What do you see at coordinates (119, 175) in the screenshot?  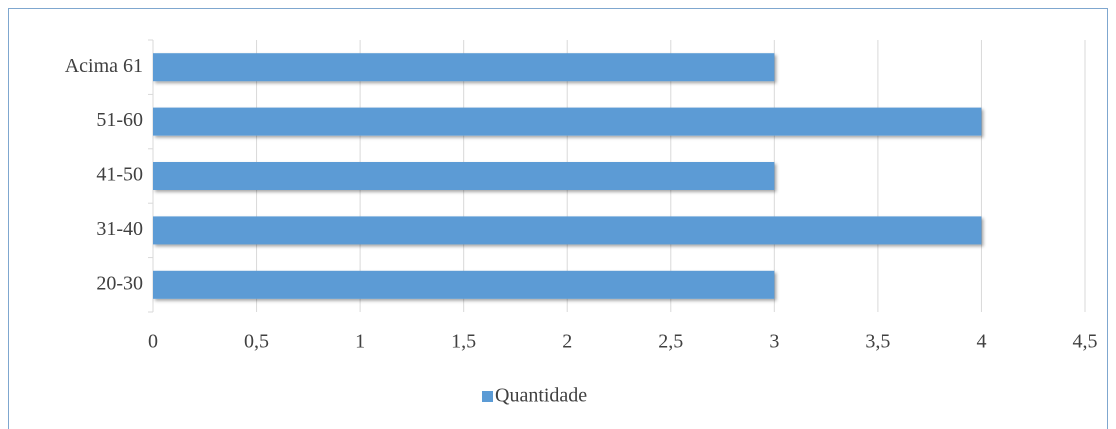 I see `y-tick-label: 41-50` at bounding box center [119, 175].